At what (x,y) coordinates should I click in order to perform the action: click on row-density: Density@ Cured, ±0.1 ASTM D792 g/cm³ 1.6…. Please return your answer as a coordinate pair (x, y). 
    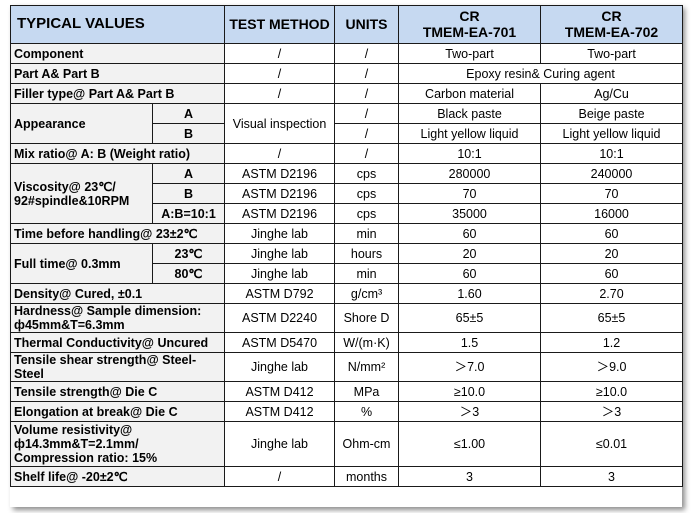
    Looking at the image, I should click on (346, 293).